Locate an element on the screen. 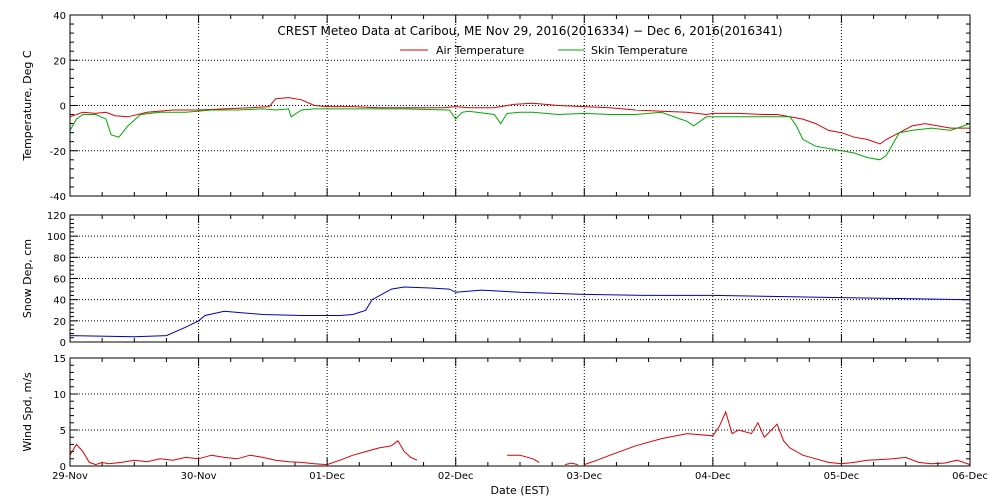 This screenshot has height=500, width=1000. y-tick-label: 5 is located at coordinates (63, 431).